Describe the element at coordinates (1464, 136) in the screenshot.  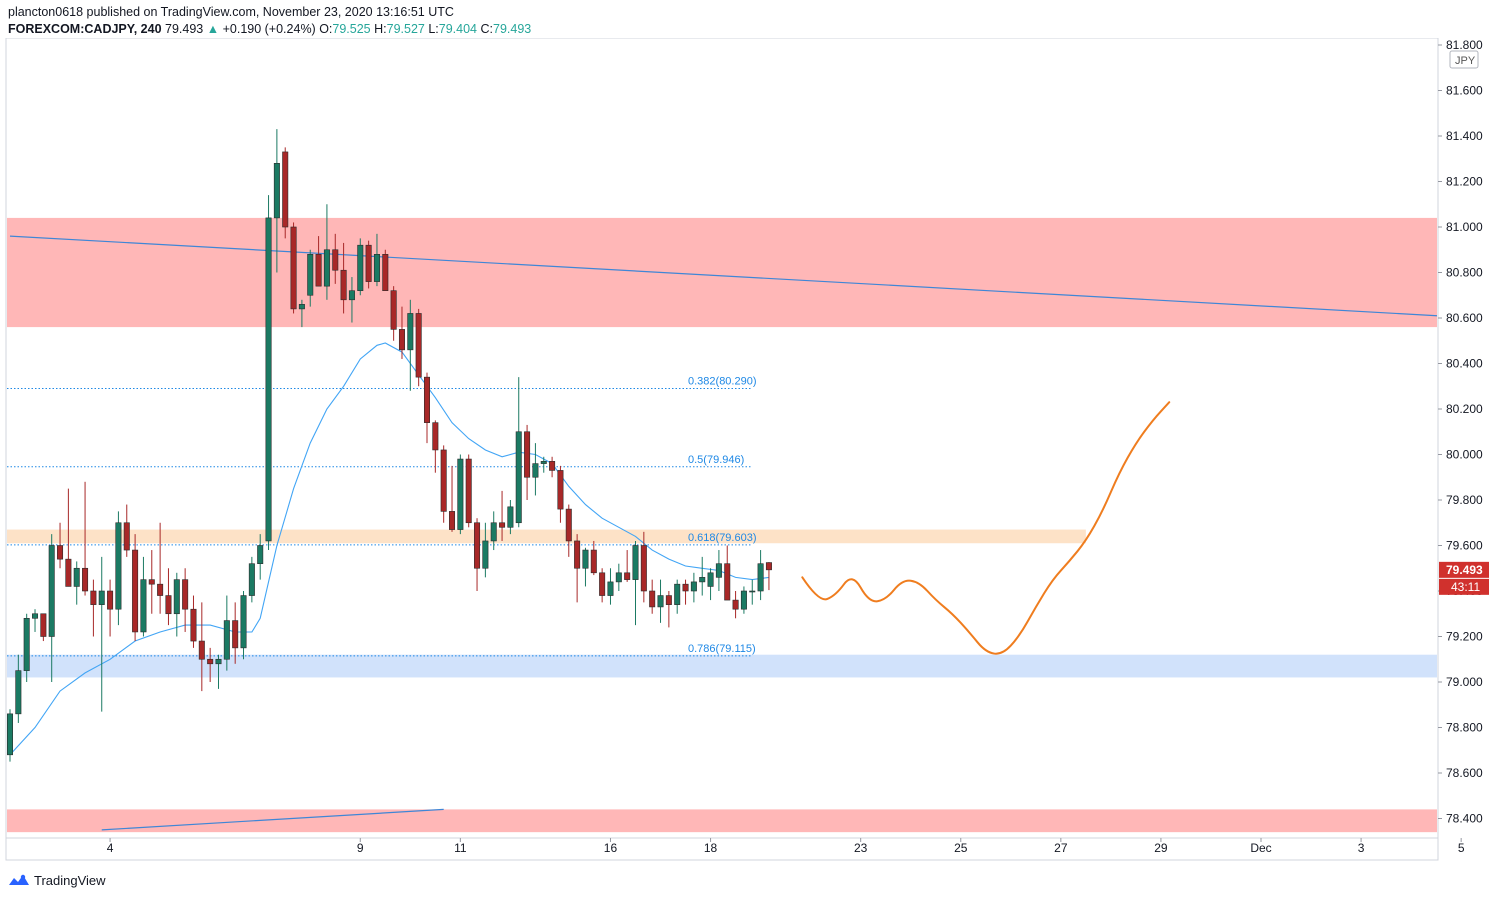
I see `price-tick-label: 81.400` at that location.